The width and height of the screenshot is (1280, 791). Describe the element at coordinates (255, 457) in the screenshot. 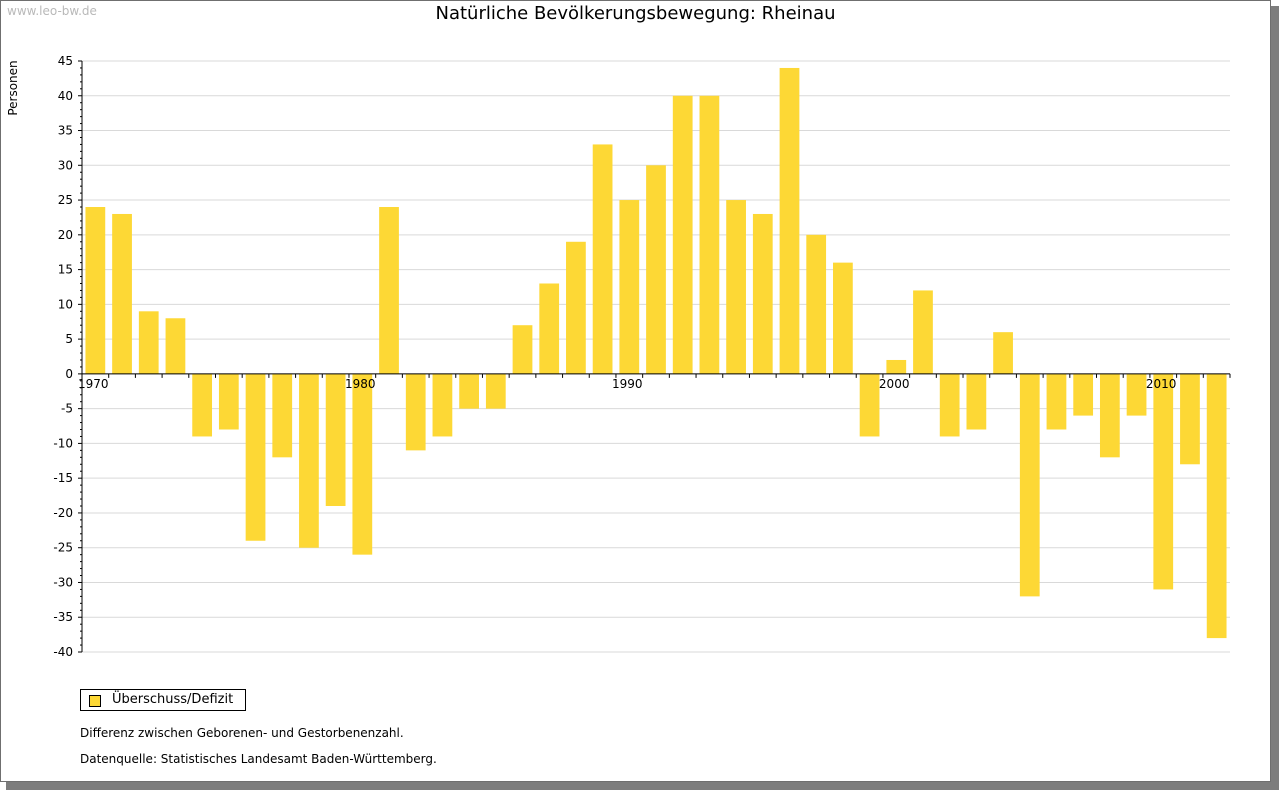

I see `bar-1976` at that location.